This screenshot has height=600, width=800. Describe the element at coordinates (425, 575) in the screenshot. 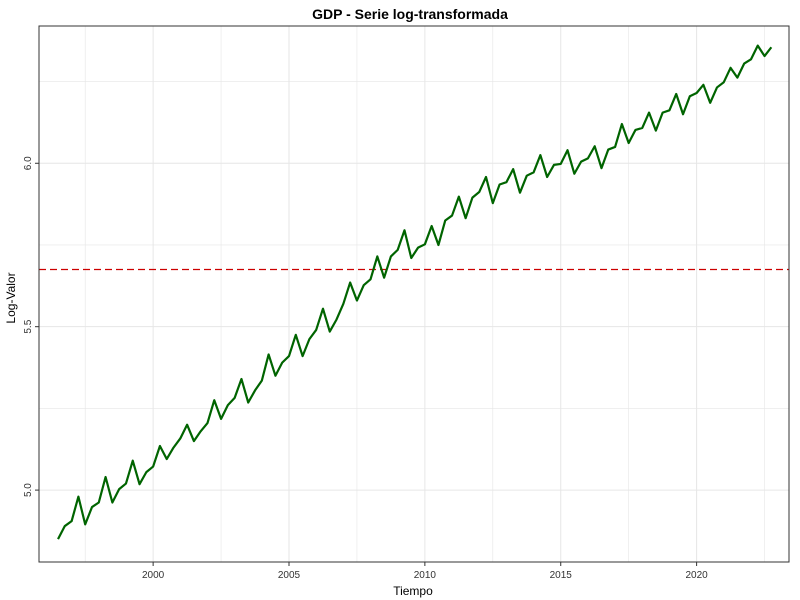

I see `x-tick-label: 2010` at that location.